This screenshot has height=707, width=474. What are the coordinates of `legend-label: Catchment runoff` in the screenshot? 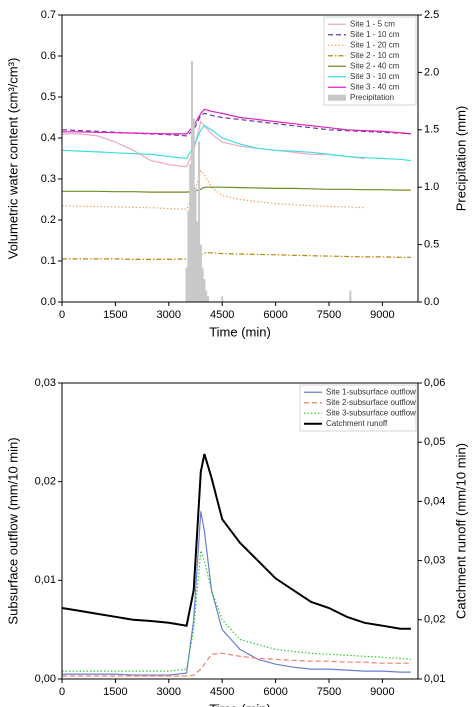 It's located at (357, 423).